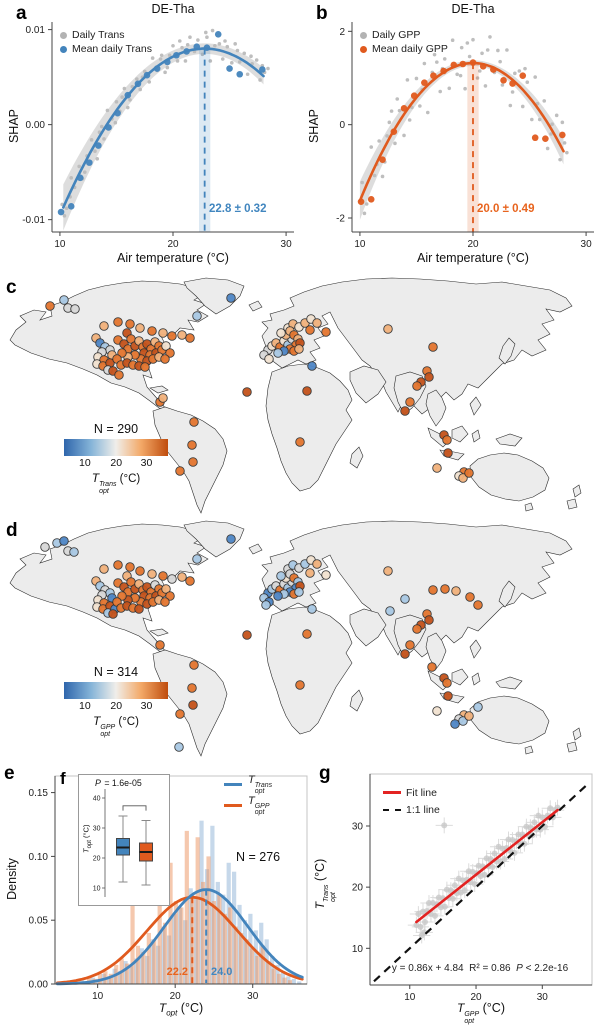 This screenshot has height=1025, width=600. What do you see at coordinates (322, 13) in the screenshot?
I see `panel-label-b: b` at bounding box center [322, 13].